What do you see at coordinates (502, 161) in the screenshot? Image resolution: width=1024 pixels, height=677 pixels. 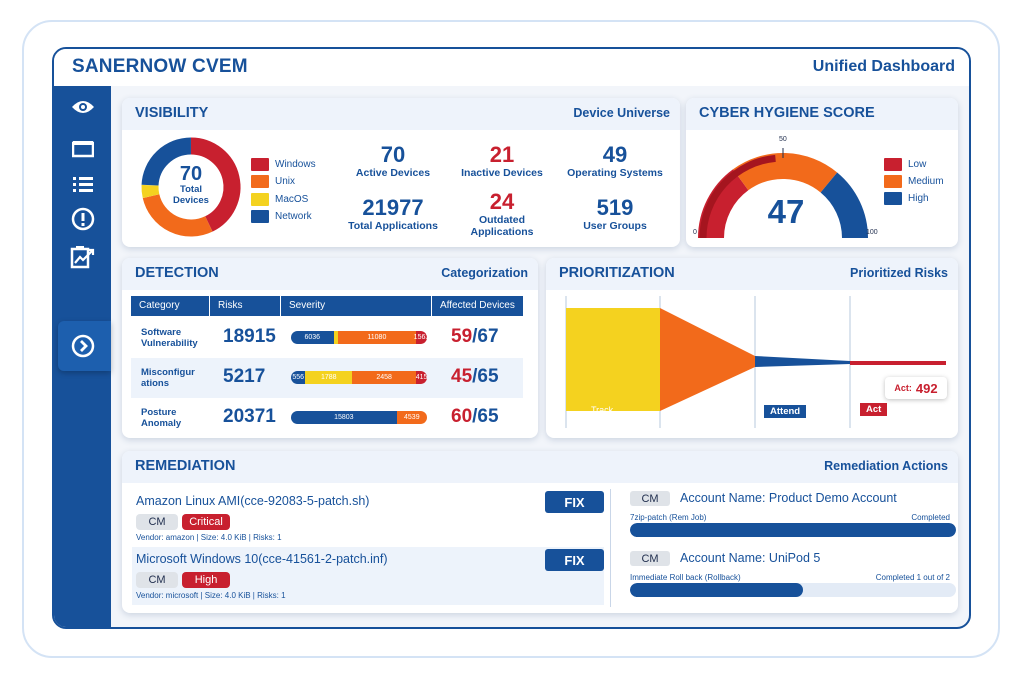 I see `stat-inactive-devices: 21 Inactive Devices` at bounding box center [502, 161].